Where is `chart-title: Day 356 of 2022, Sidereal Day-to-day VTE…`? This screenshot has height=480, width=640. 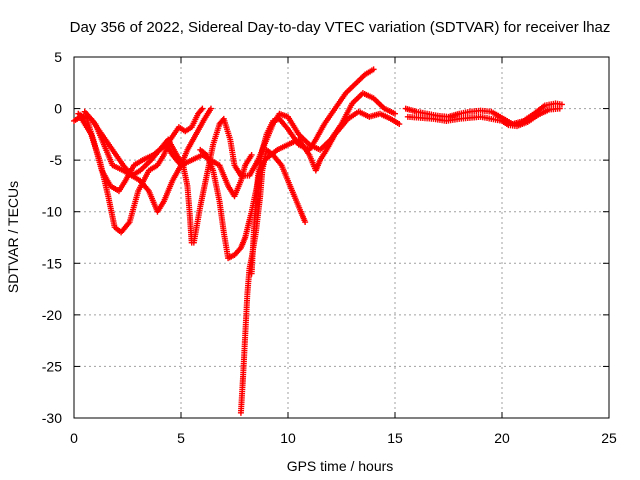
chart-title: Day 356 of 2022, Sidereal Day-to-day VTE… is located at coordinates (340, 27).